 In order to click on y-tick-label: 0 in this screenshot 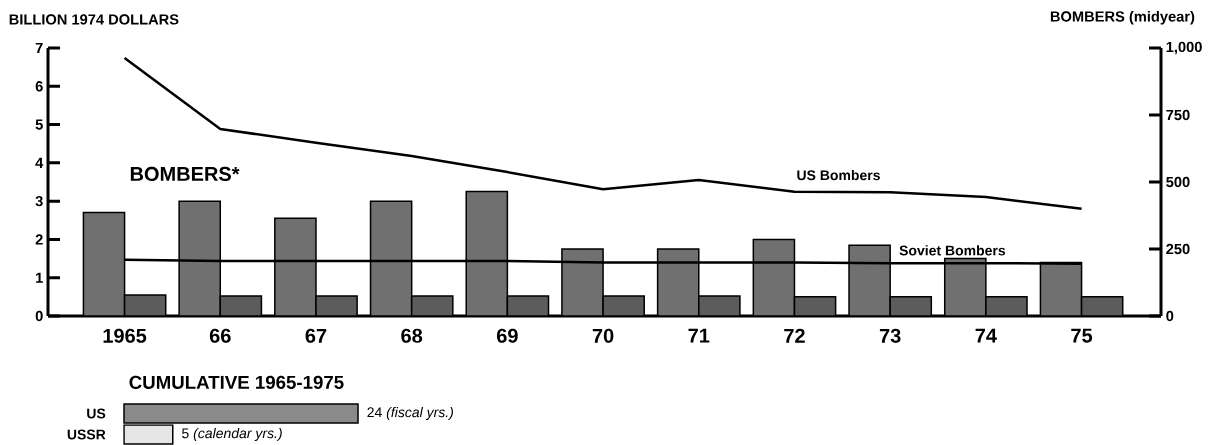, I will do `click(39, 315)`.